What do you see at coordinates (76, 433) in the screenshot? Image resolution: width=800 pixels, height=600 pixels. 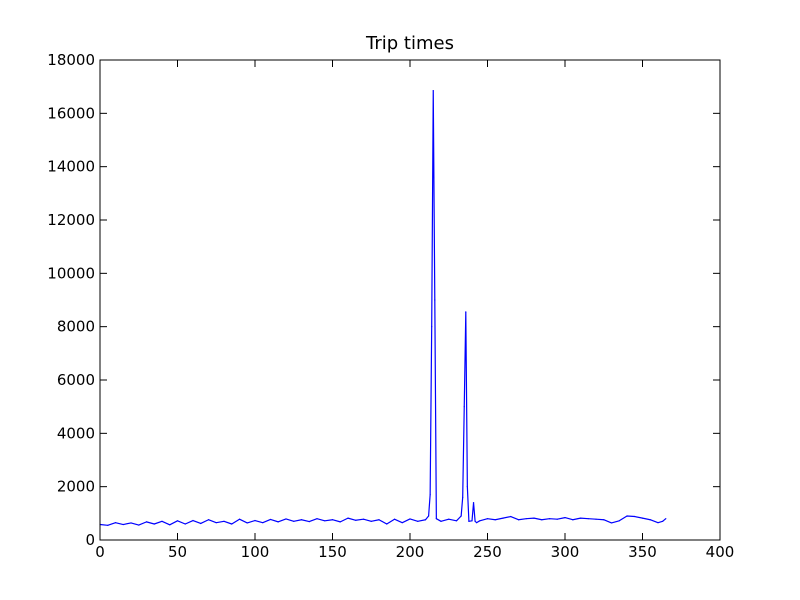 I see `y-tick-label: 4000` at bounding box center [76, 433].